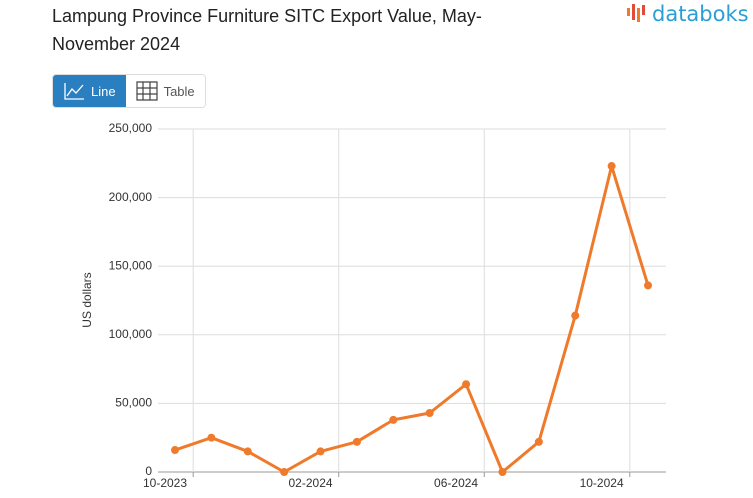 This screenshot has width=753, height=498. What do you see at coordinates (133, 403) in the screenshot?
I see `y-tick-label: 50,000` at bounding box center [133, 403].